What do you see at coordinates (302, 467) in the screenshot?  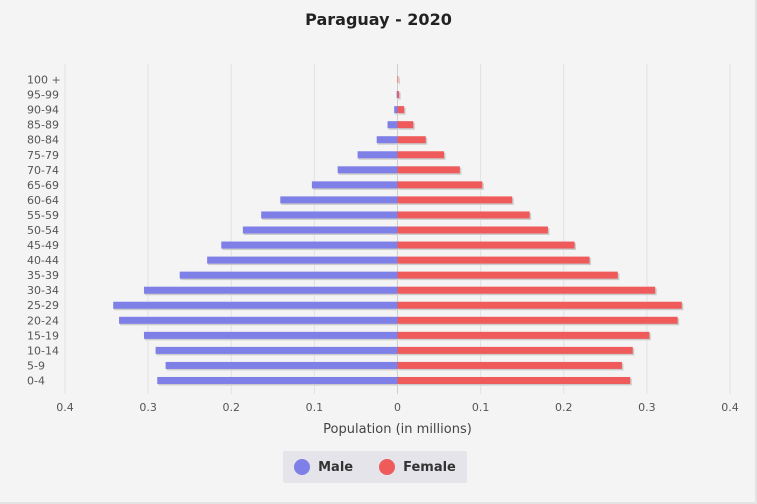 I see `male-marker-icon` at bounding box center [302, 467].